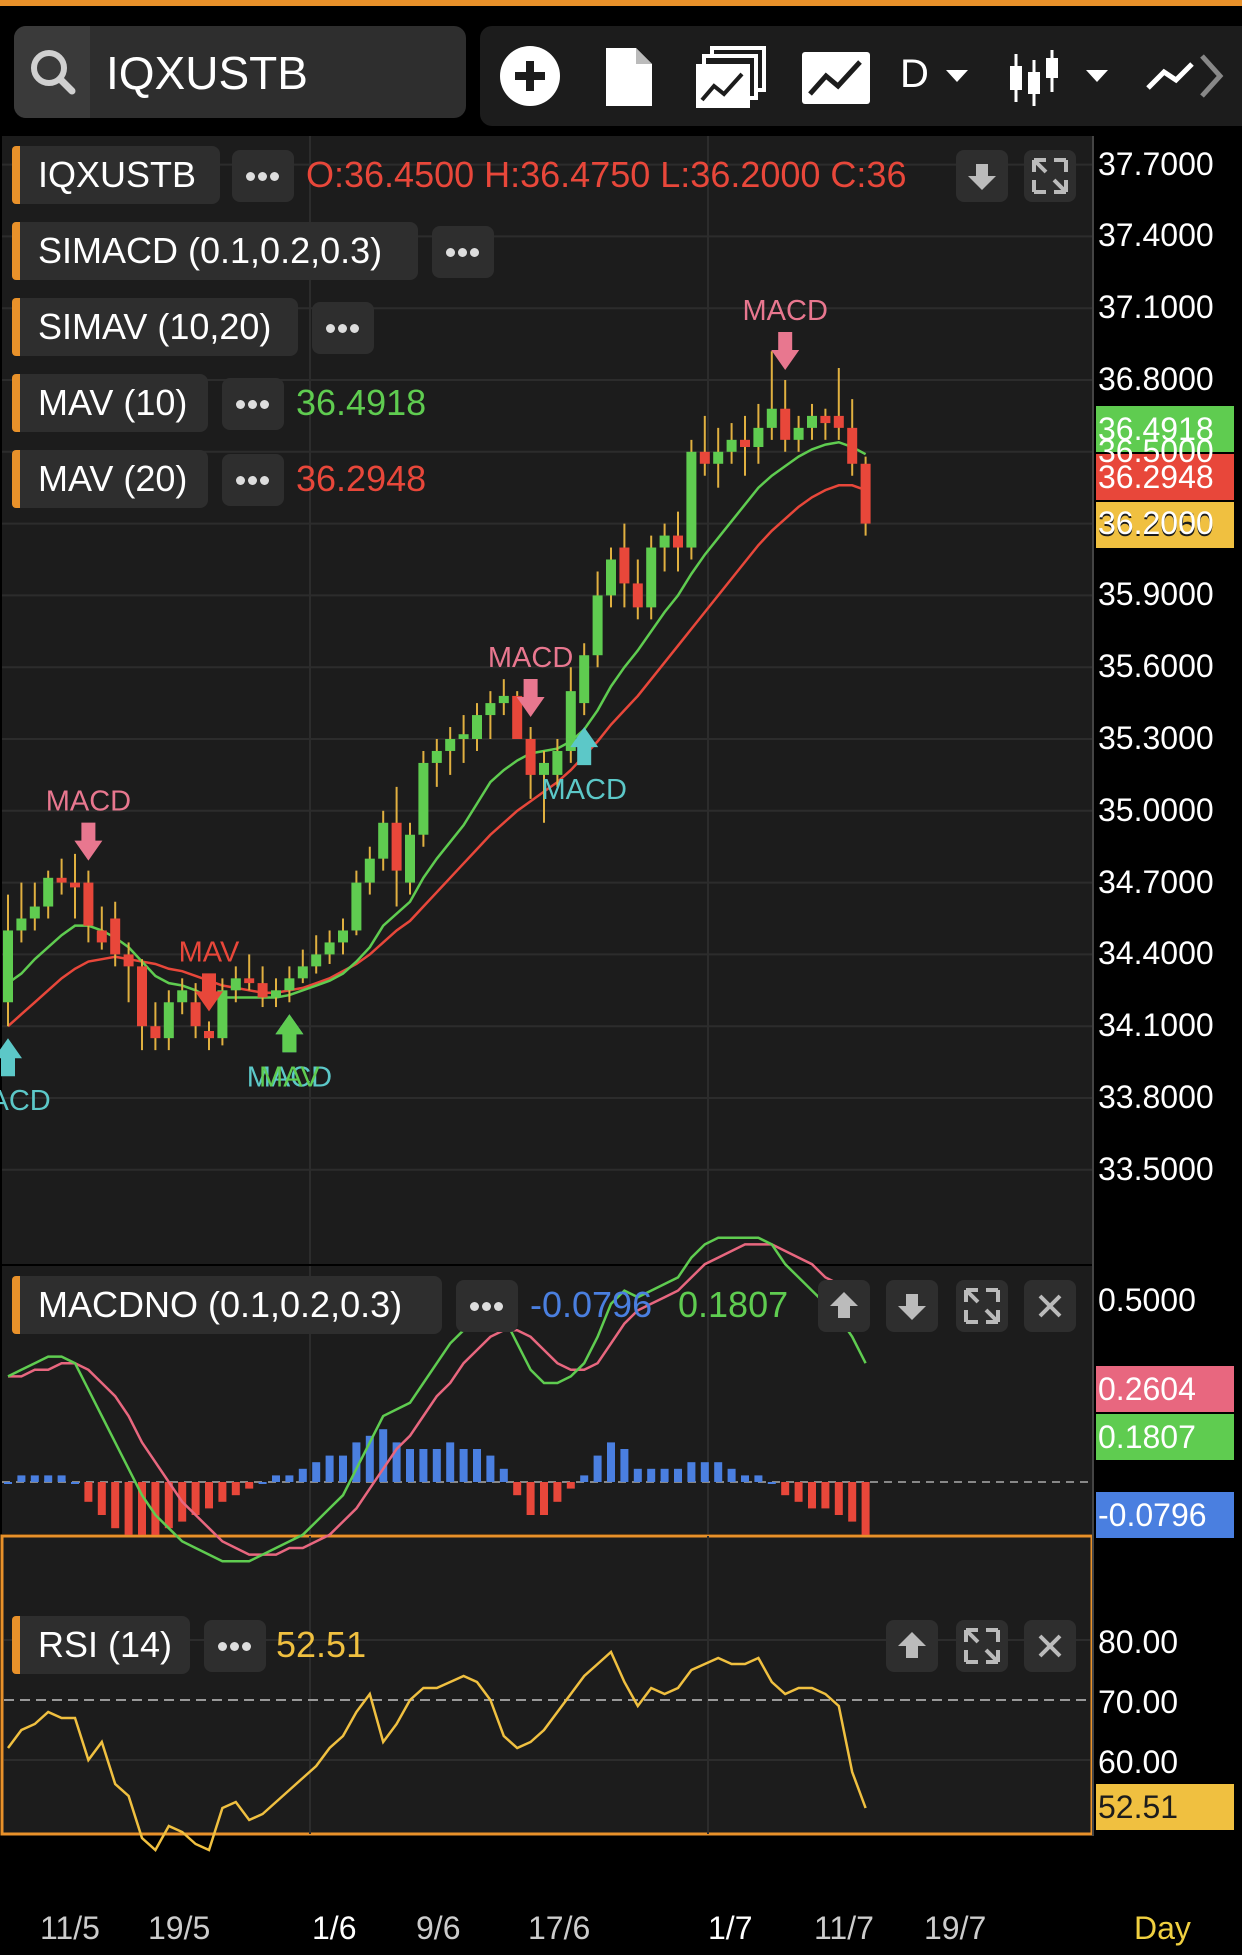  I want to click on symbol-input: IQXUSTB, so click(207, 73).